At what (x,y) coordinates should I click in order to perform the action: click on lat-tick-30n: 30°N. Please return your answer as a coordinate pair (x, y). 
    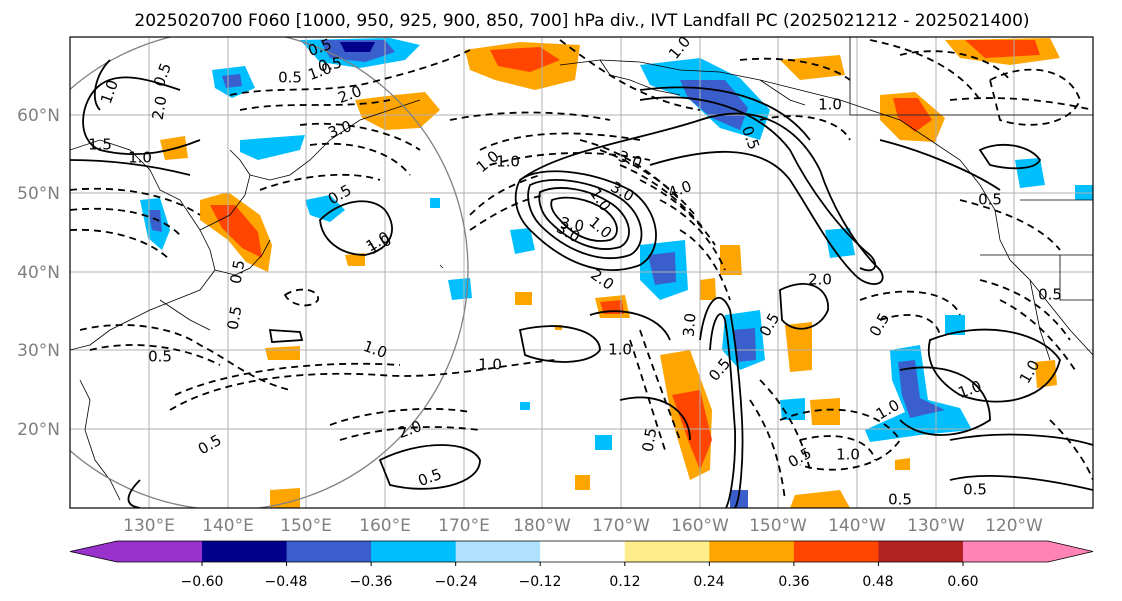
    Looking at the image, I should click on (38, 351).